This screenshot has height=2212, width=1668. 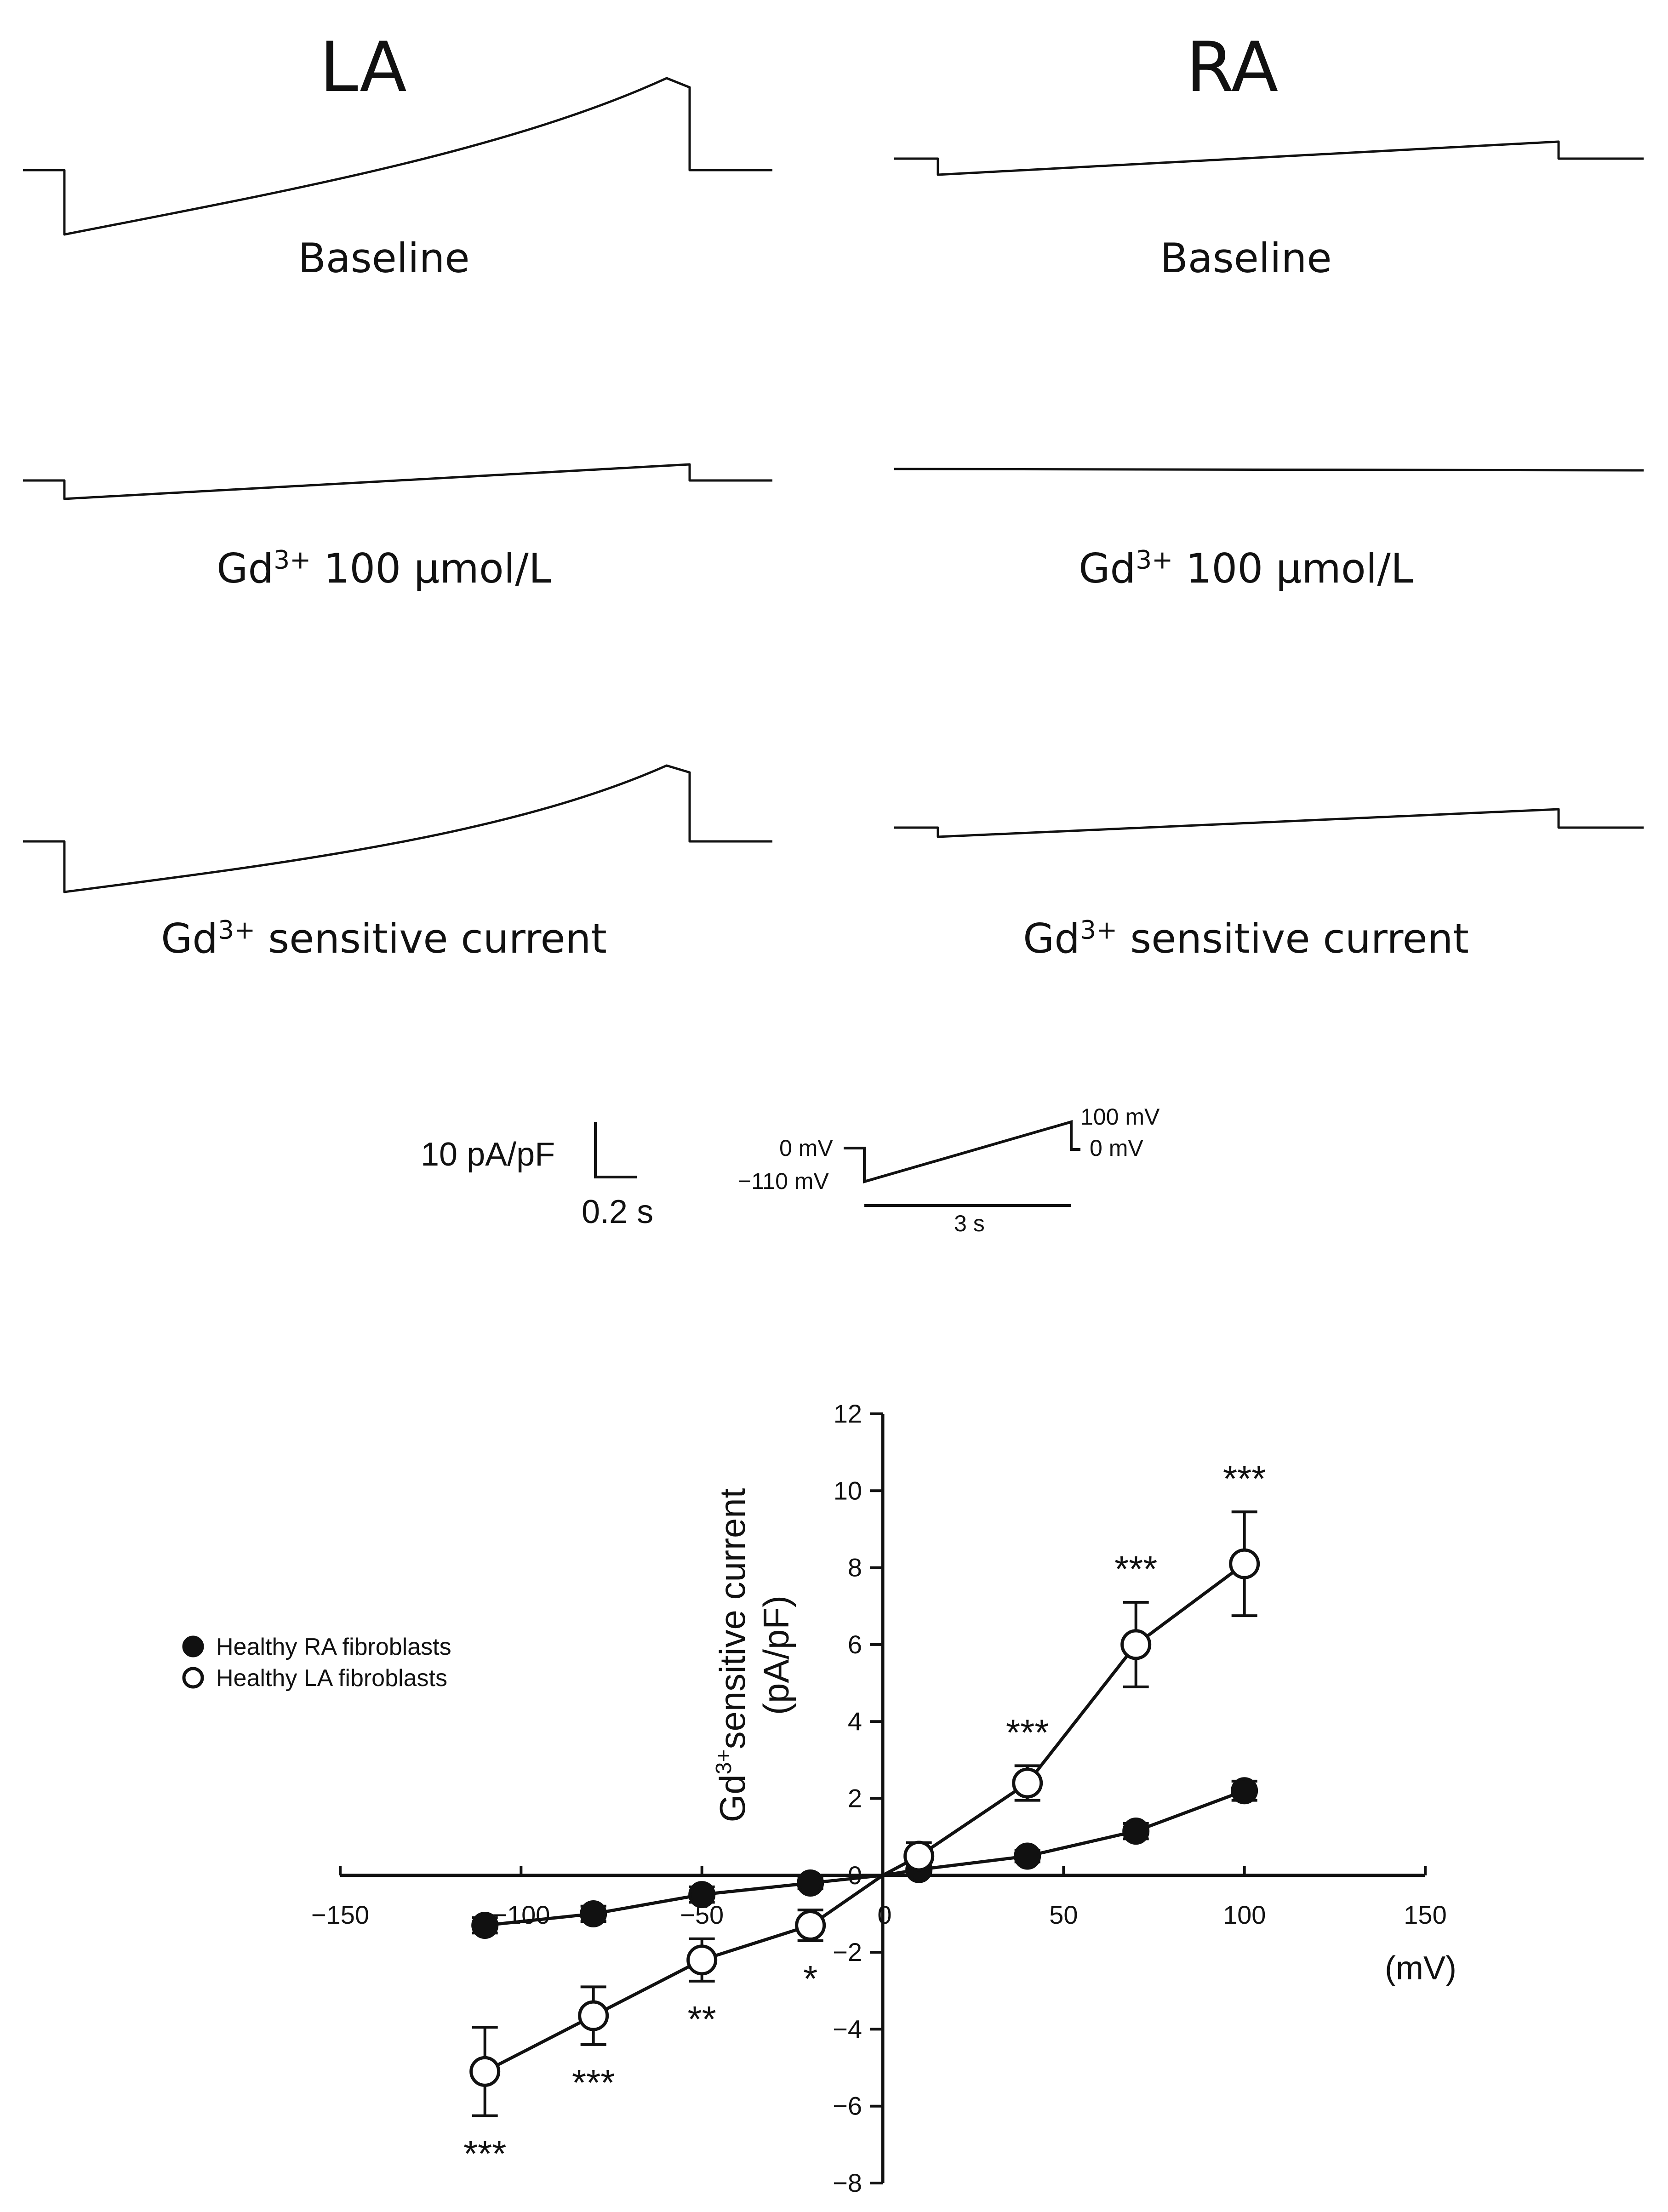 I want to click on legend-label-ra: Healthy RA fibroblasts, so click(x=333, y=1647).